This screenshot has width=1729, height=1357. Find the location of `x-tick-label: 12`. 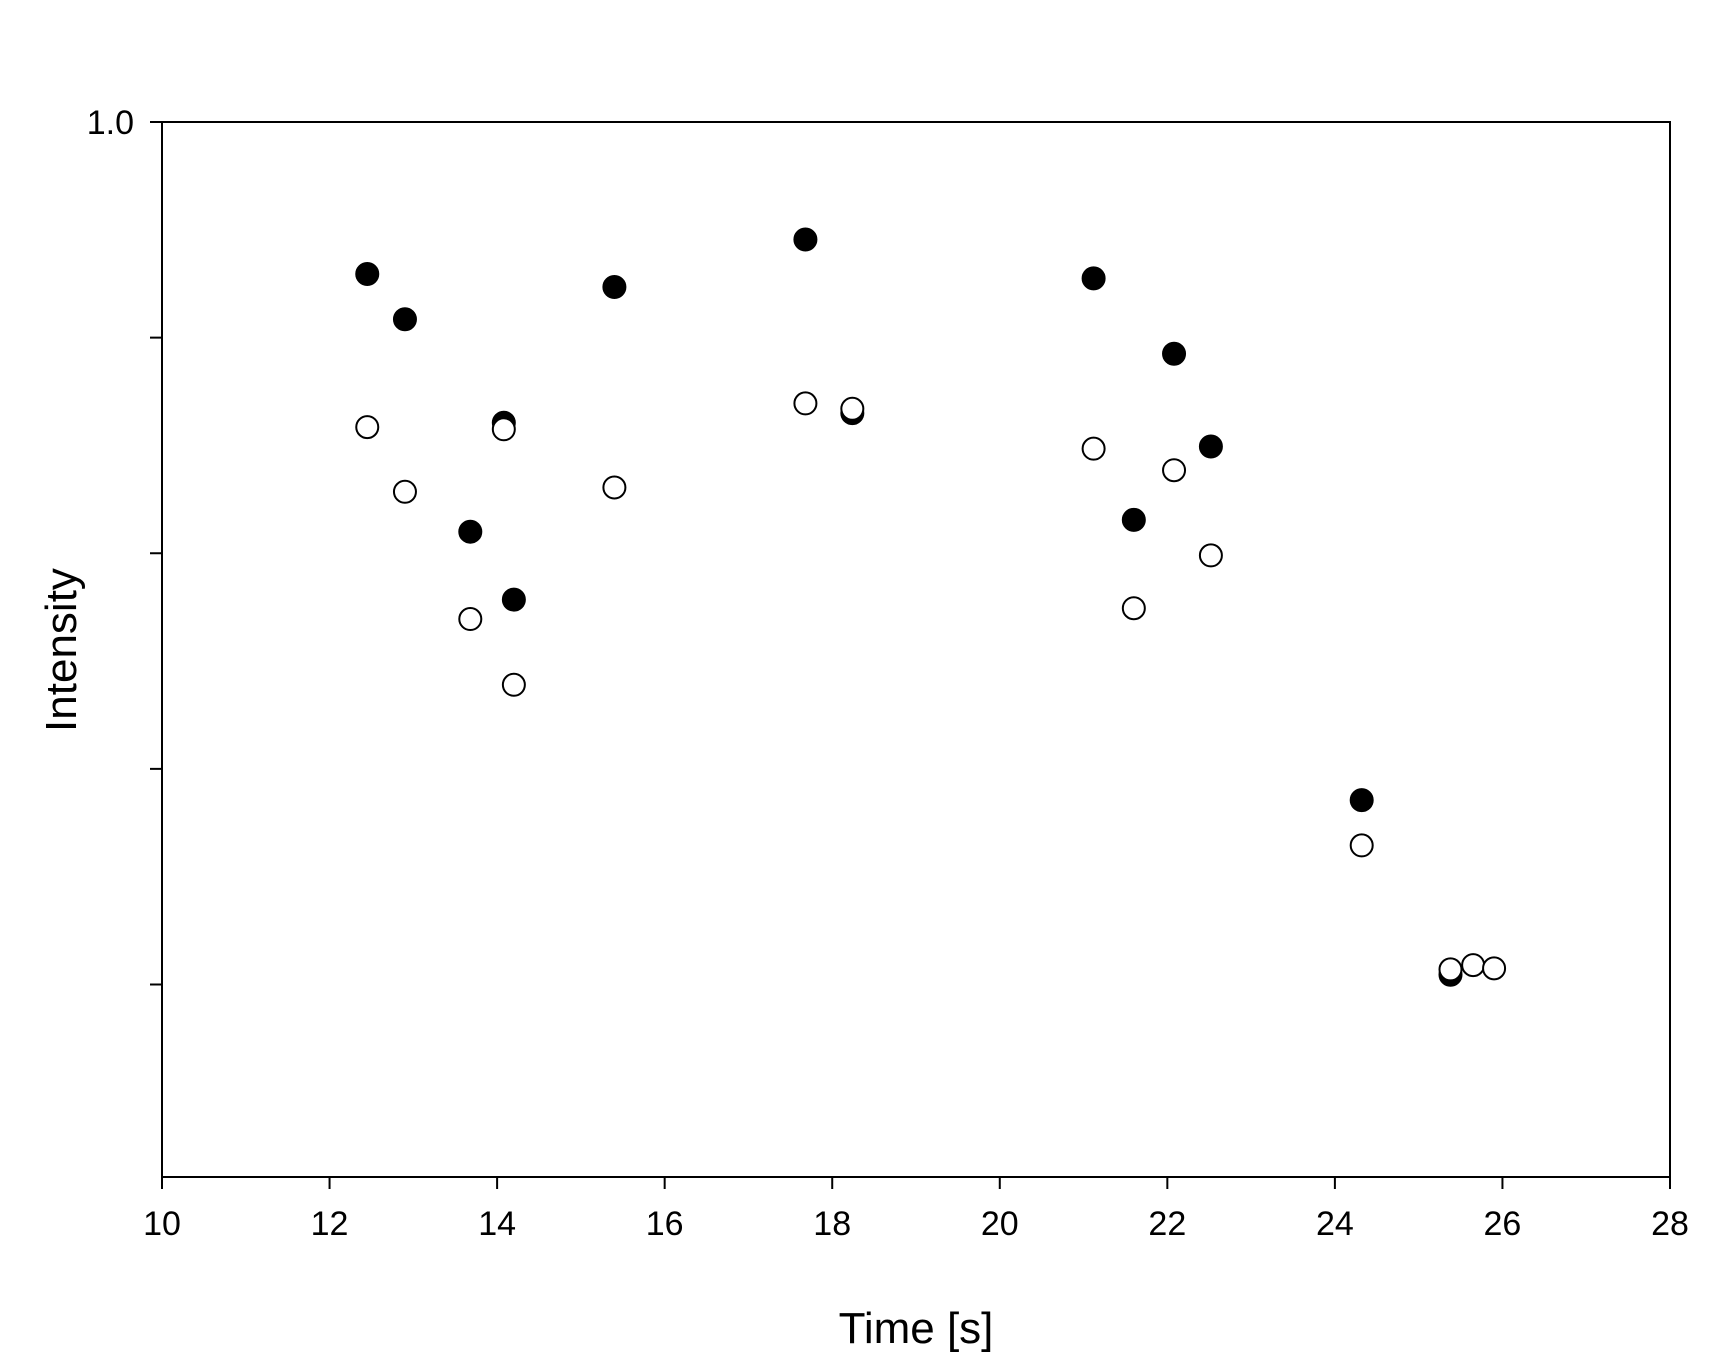

x-tick-label: 12 is located at coordinates (330, 1224).